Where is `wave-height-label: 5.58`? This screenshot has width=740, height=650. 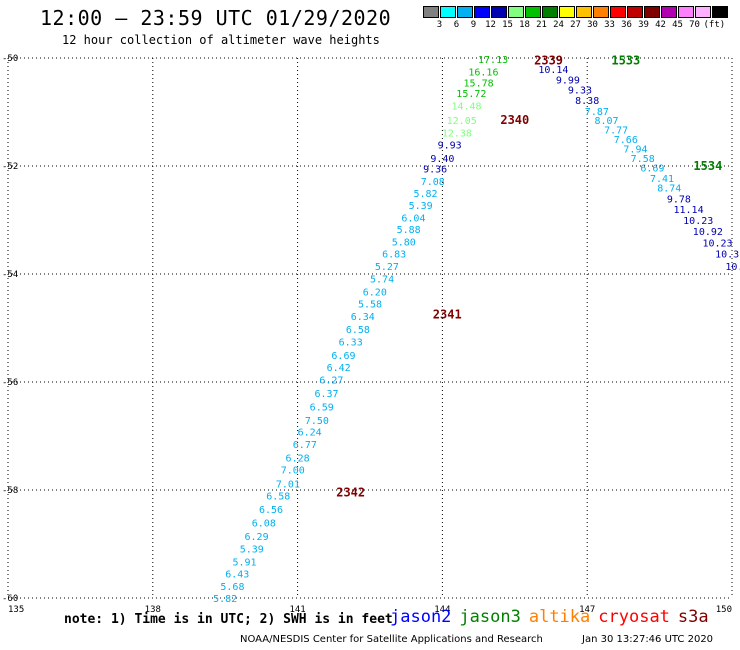 wave-height-label: 5.58 is located at coordinates (370, 305).